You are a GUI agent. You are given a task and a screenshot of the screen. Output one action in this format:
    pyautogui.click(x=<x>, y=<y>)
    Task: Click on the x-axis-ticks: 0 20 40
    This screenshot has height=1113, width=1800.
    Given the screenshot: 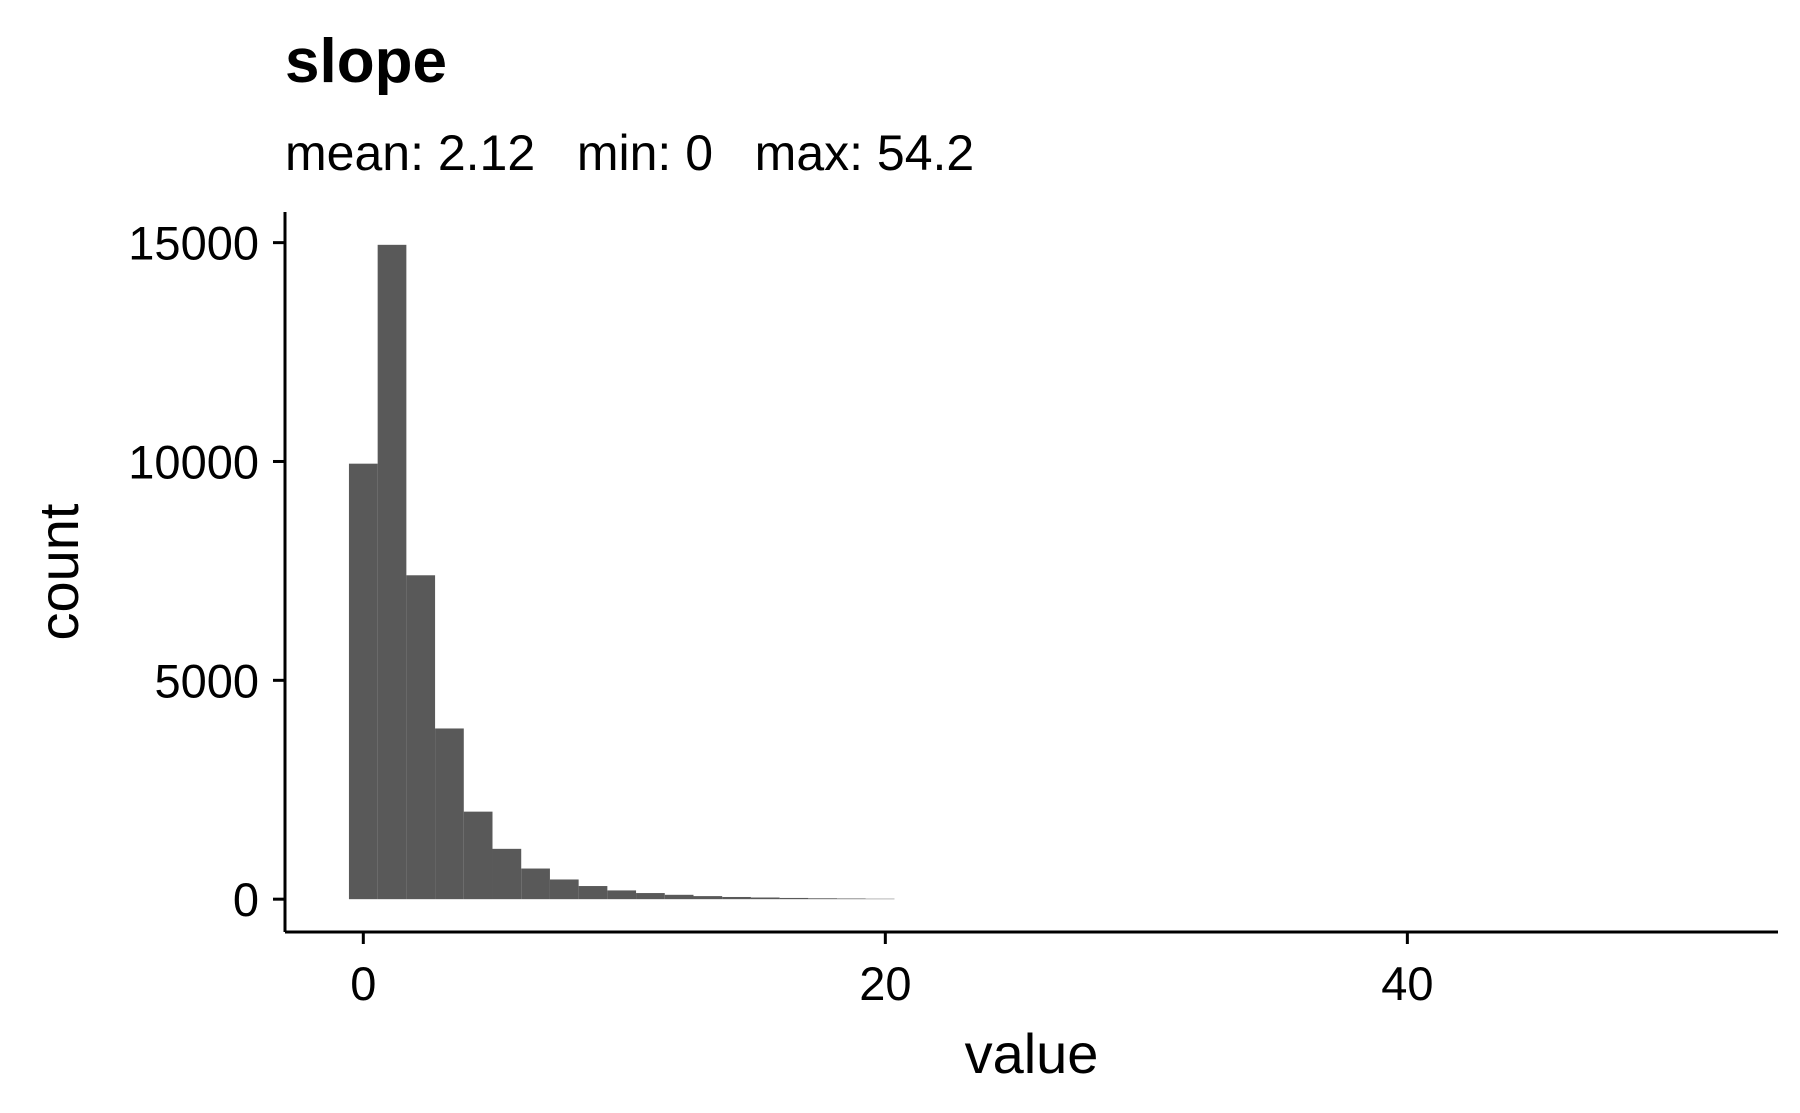 What is the action you would take?
    pyautogui.click(x=892, y=971)
    